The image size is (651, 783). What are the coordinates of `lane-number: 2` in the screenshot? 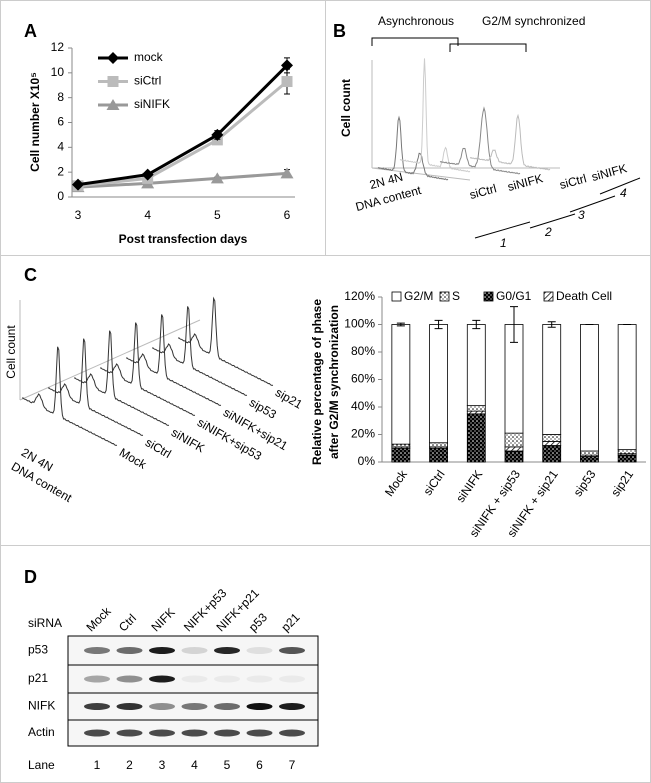 It's located at (129, 765).